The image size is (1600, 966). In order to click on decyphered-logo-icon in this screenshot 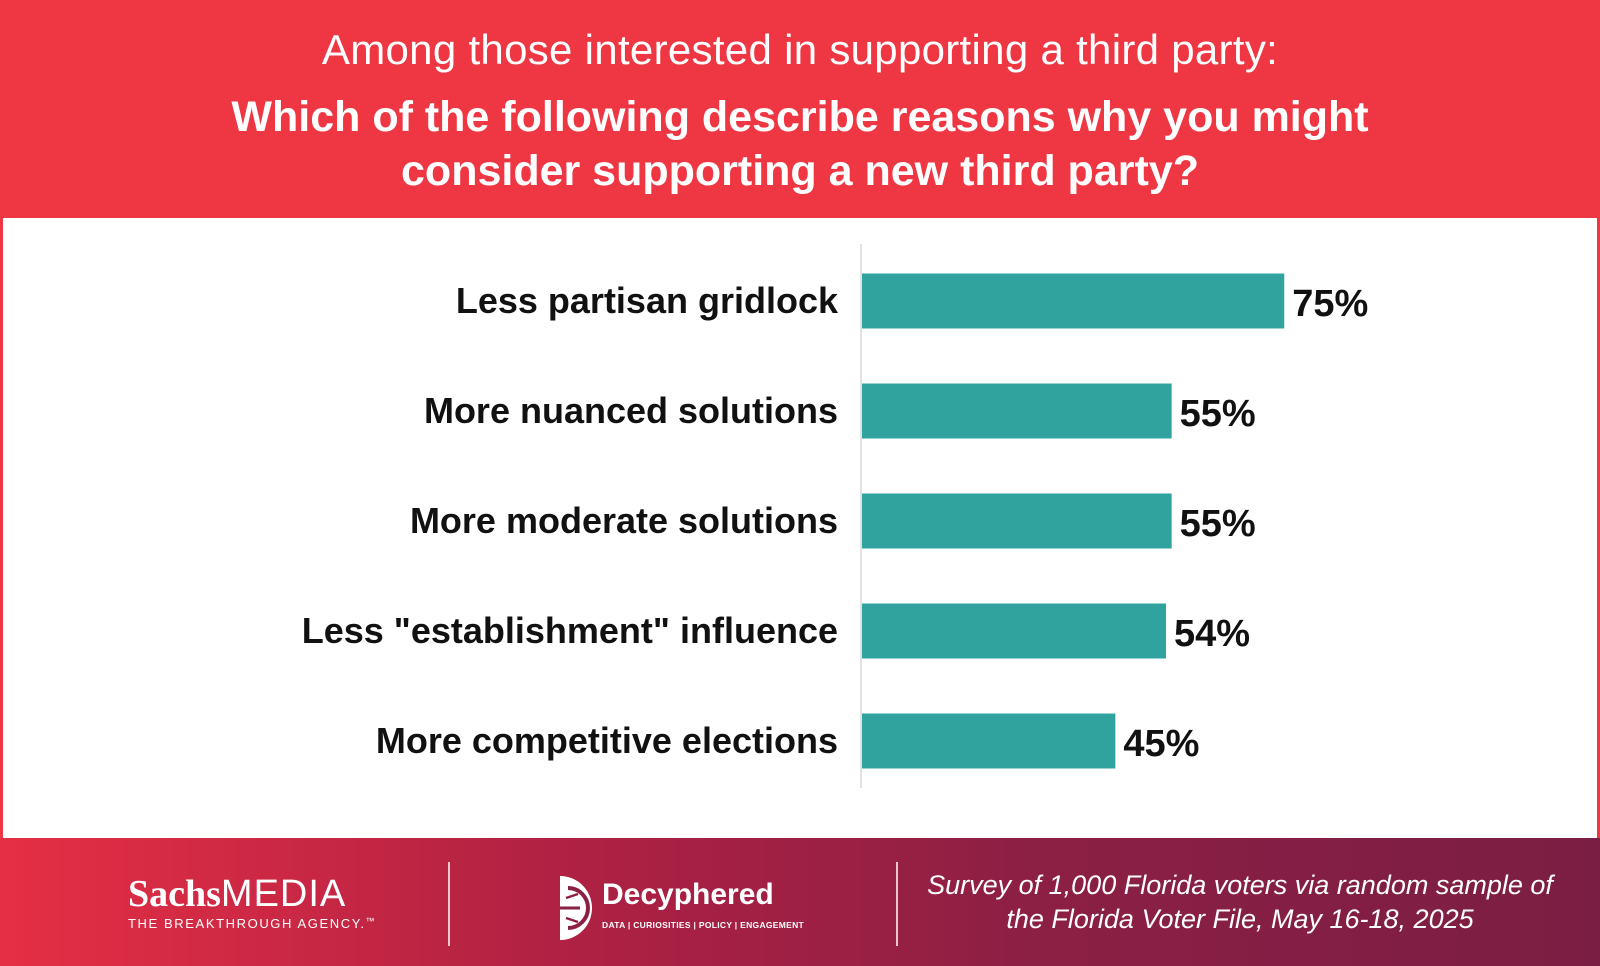, I will do `click(576, 908)`.